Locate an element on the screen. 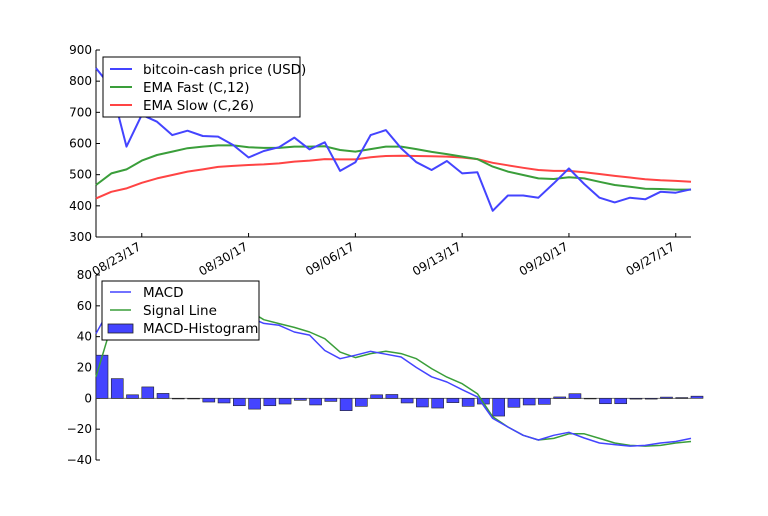  legend-label-ema-slow: EMA Slow (C,26) is located at coordinates (198, 106).